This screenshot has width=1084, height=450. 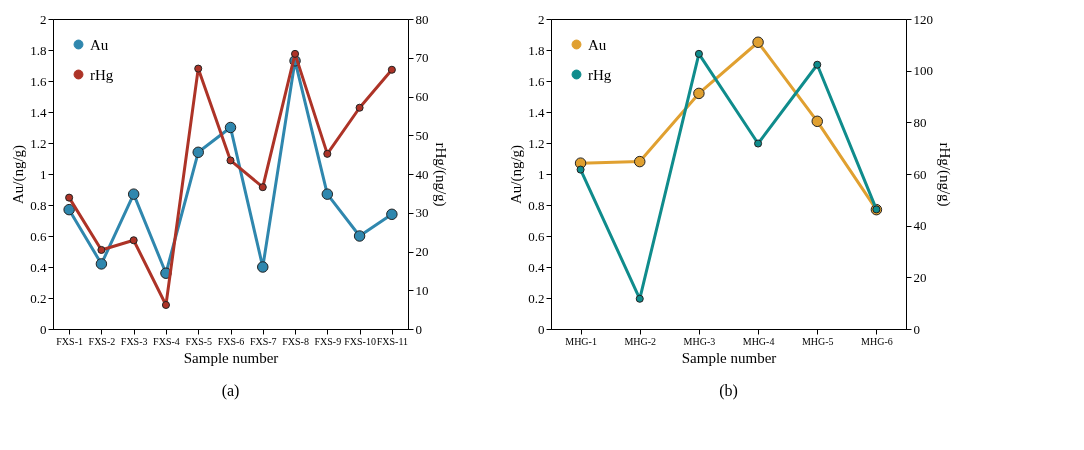 What do you see at coordinates (581, 341) in the screenshot?
I see `x-tick-label: MHG-1` at bounding box center [581, 341].